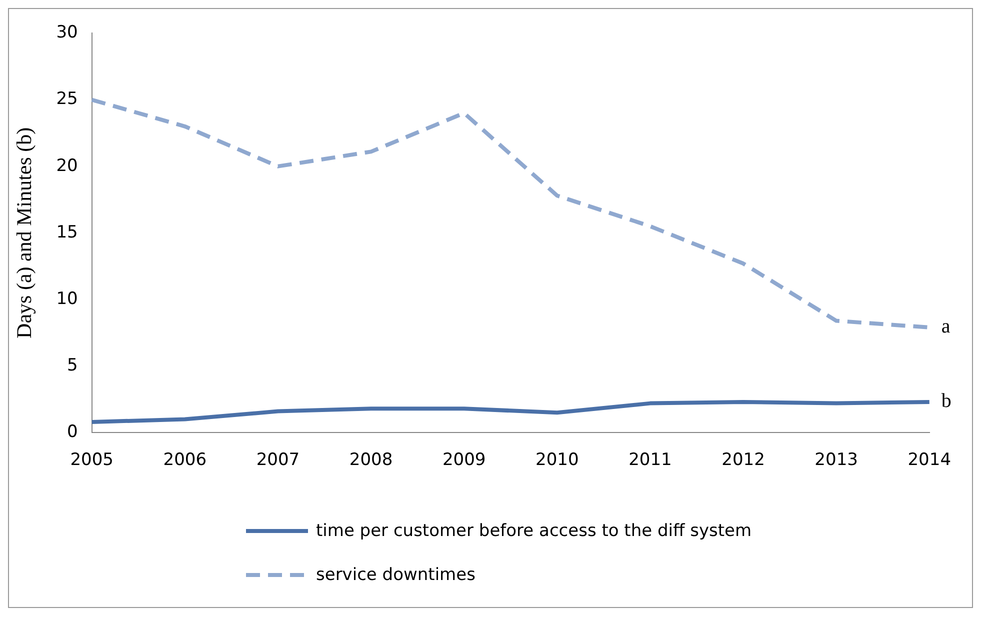 The image size is (985, 619). Describe the element at coordinates (67, 166) in the screenshot. I see `y-tick-label: 20` at that location.